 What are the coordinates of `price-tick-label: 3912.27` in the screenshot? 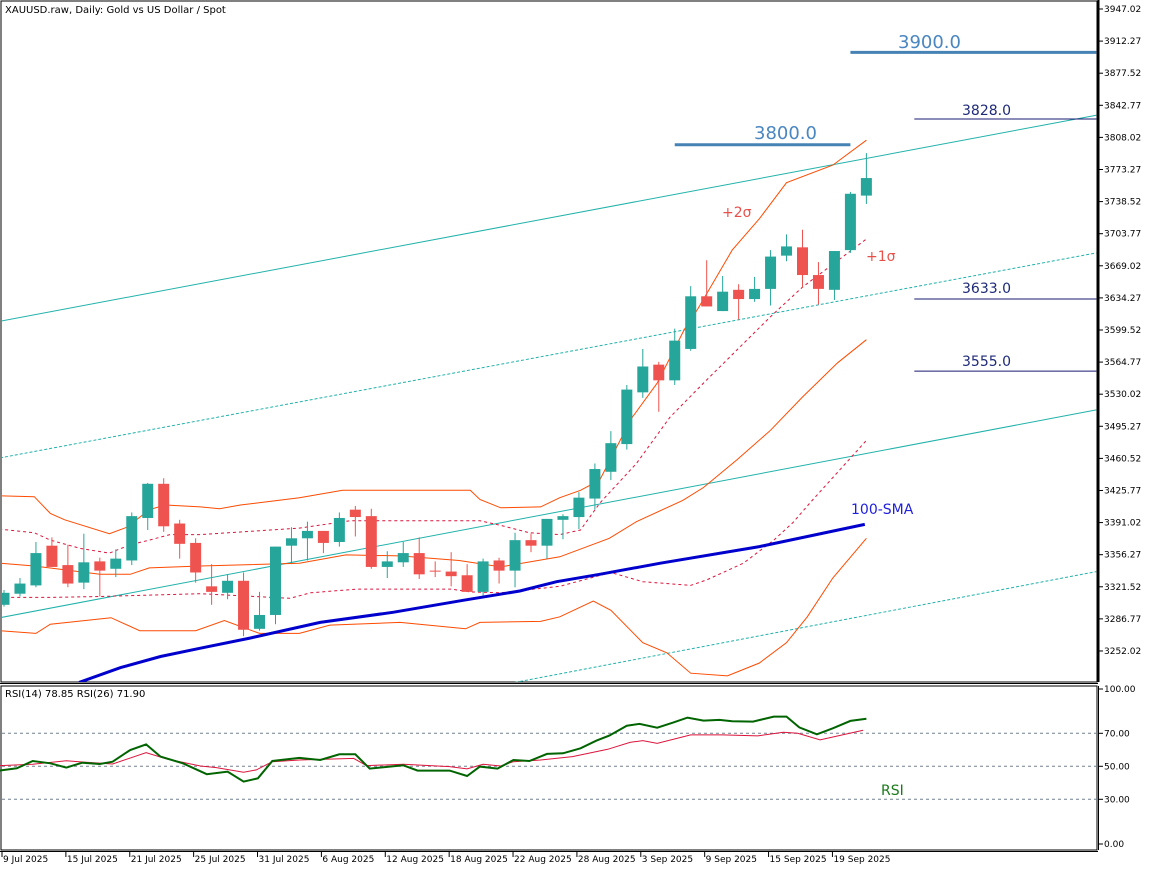 It's located at (1122, 42).